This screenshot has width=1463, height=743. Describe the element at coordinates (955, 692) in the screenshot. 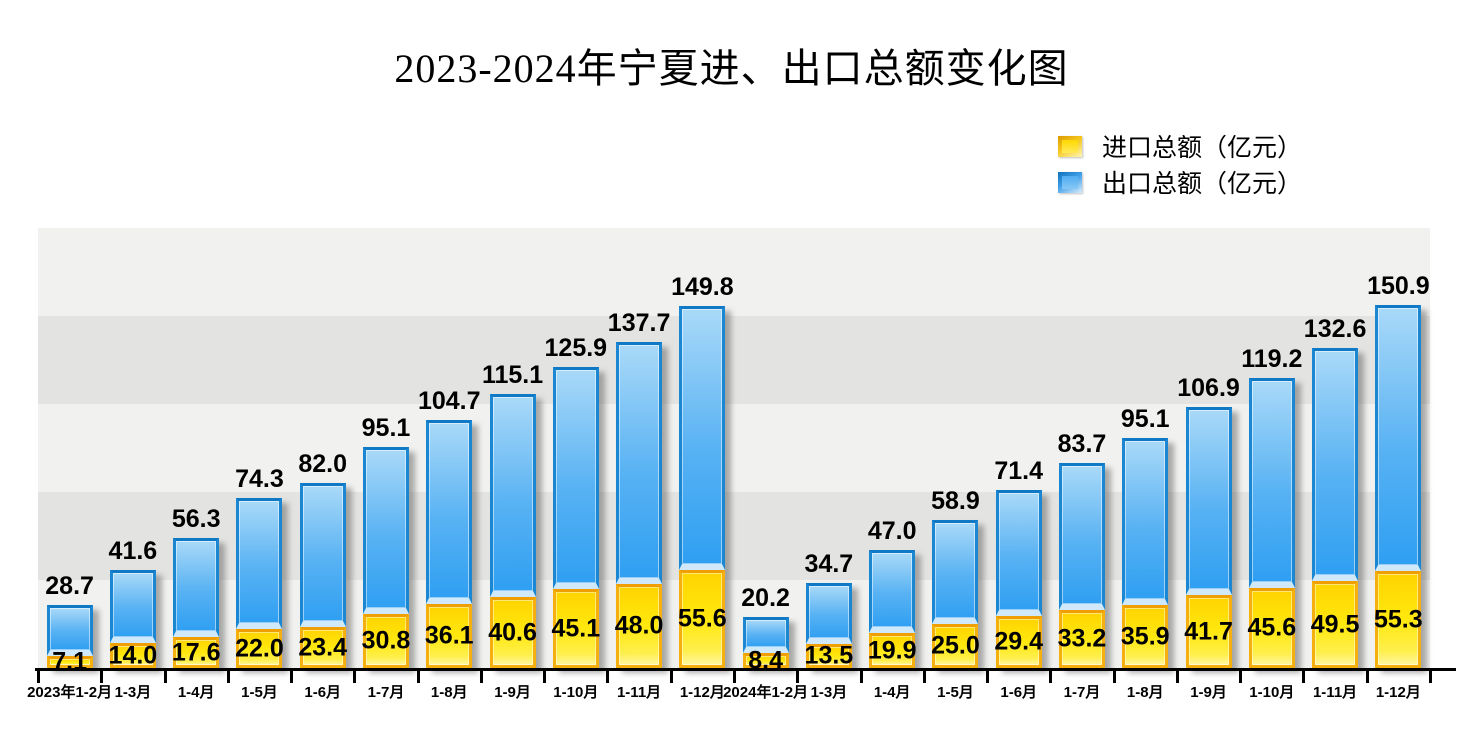

I see `x-axis-label: 1-5月` at that location.